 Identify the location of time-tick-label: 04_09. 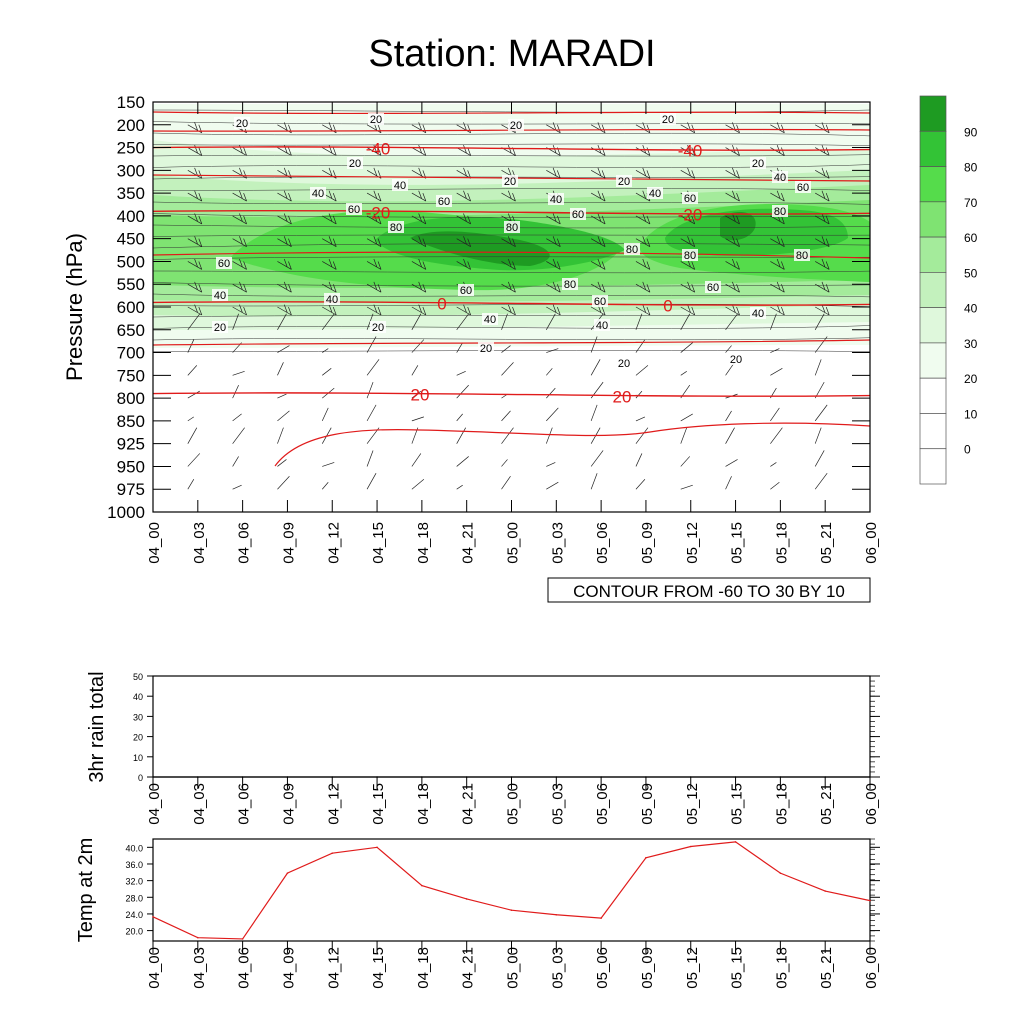
(288, 543).